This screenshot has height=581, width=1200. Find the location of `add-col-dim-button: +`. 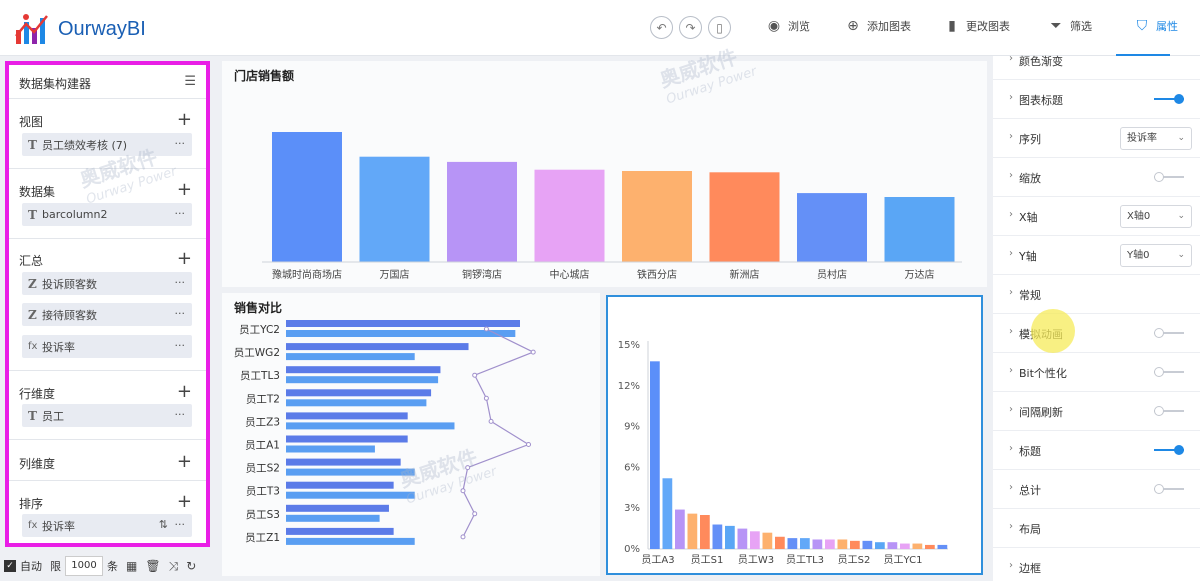

add-col-dim-button: + is located at coordinates (184, 461).